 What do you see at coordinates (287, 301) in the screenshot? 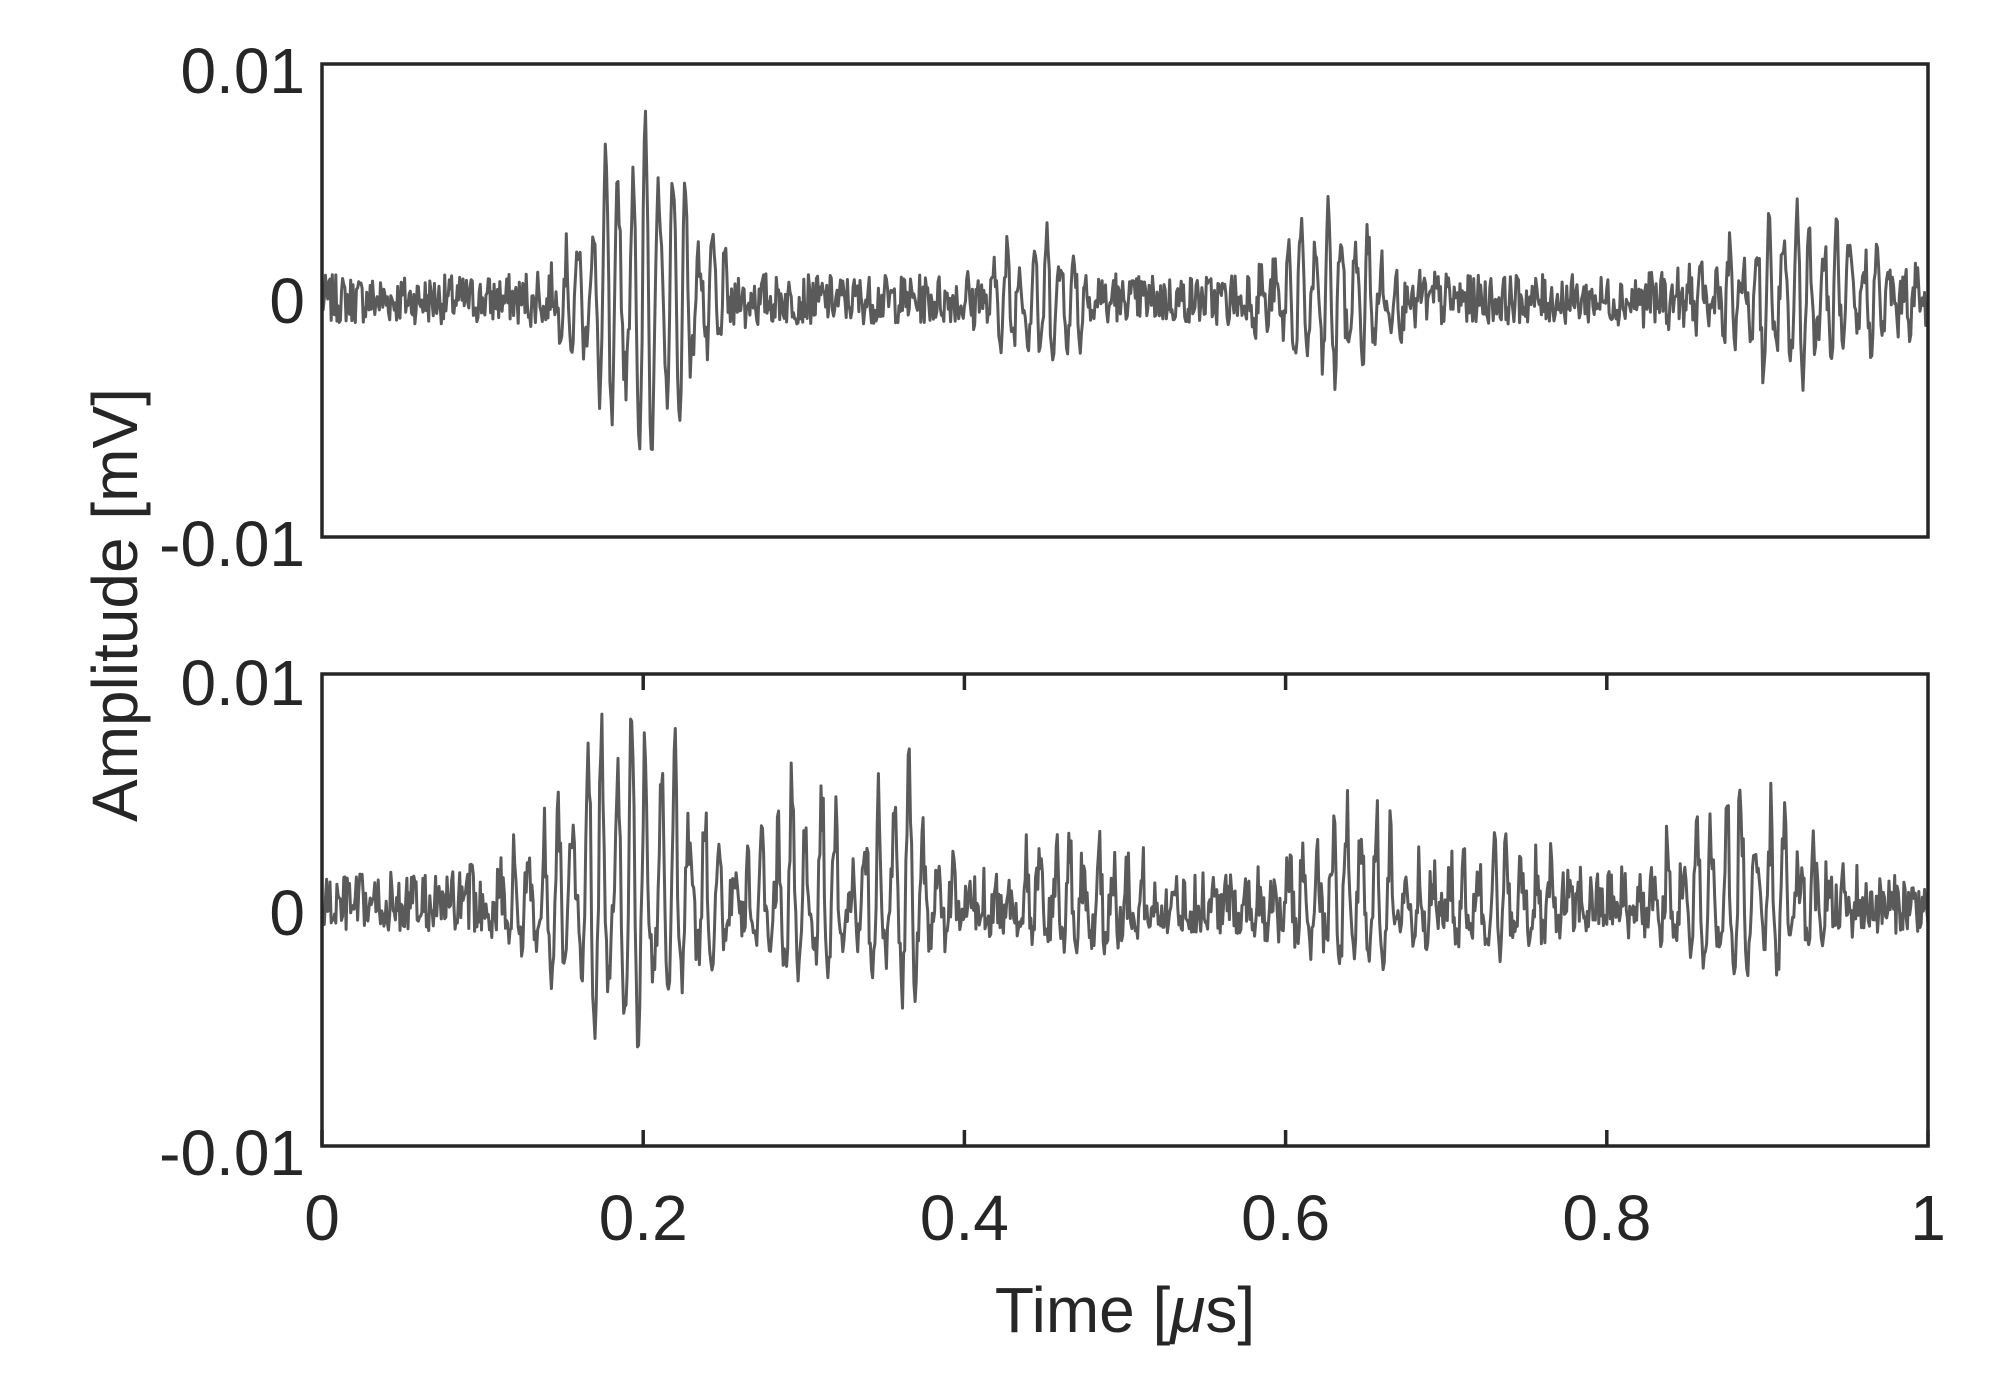
I see `top-ytick-label-zero: 0` at bounding box center [287, 301].